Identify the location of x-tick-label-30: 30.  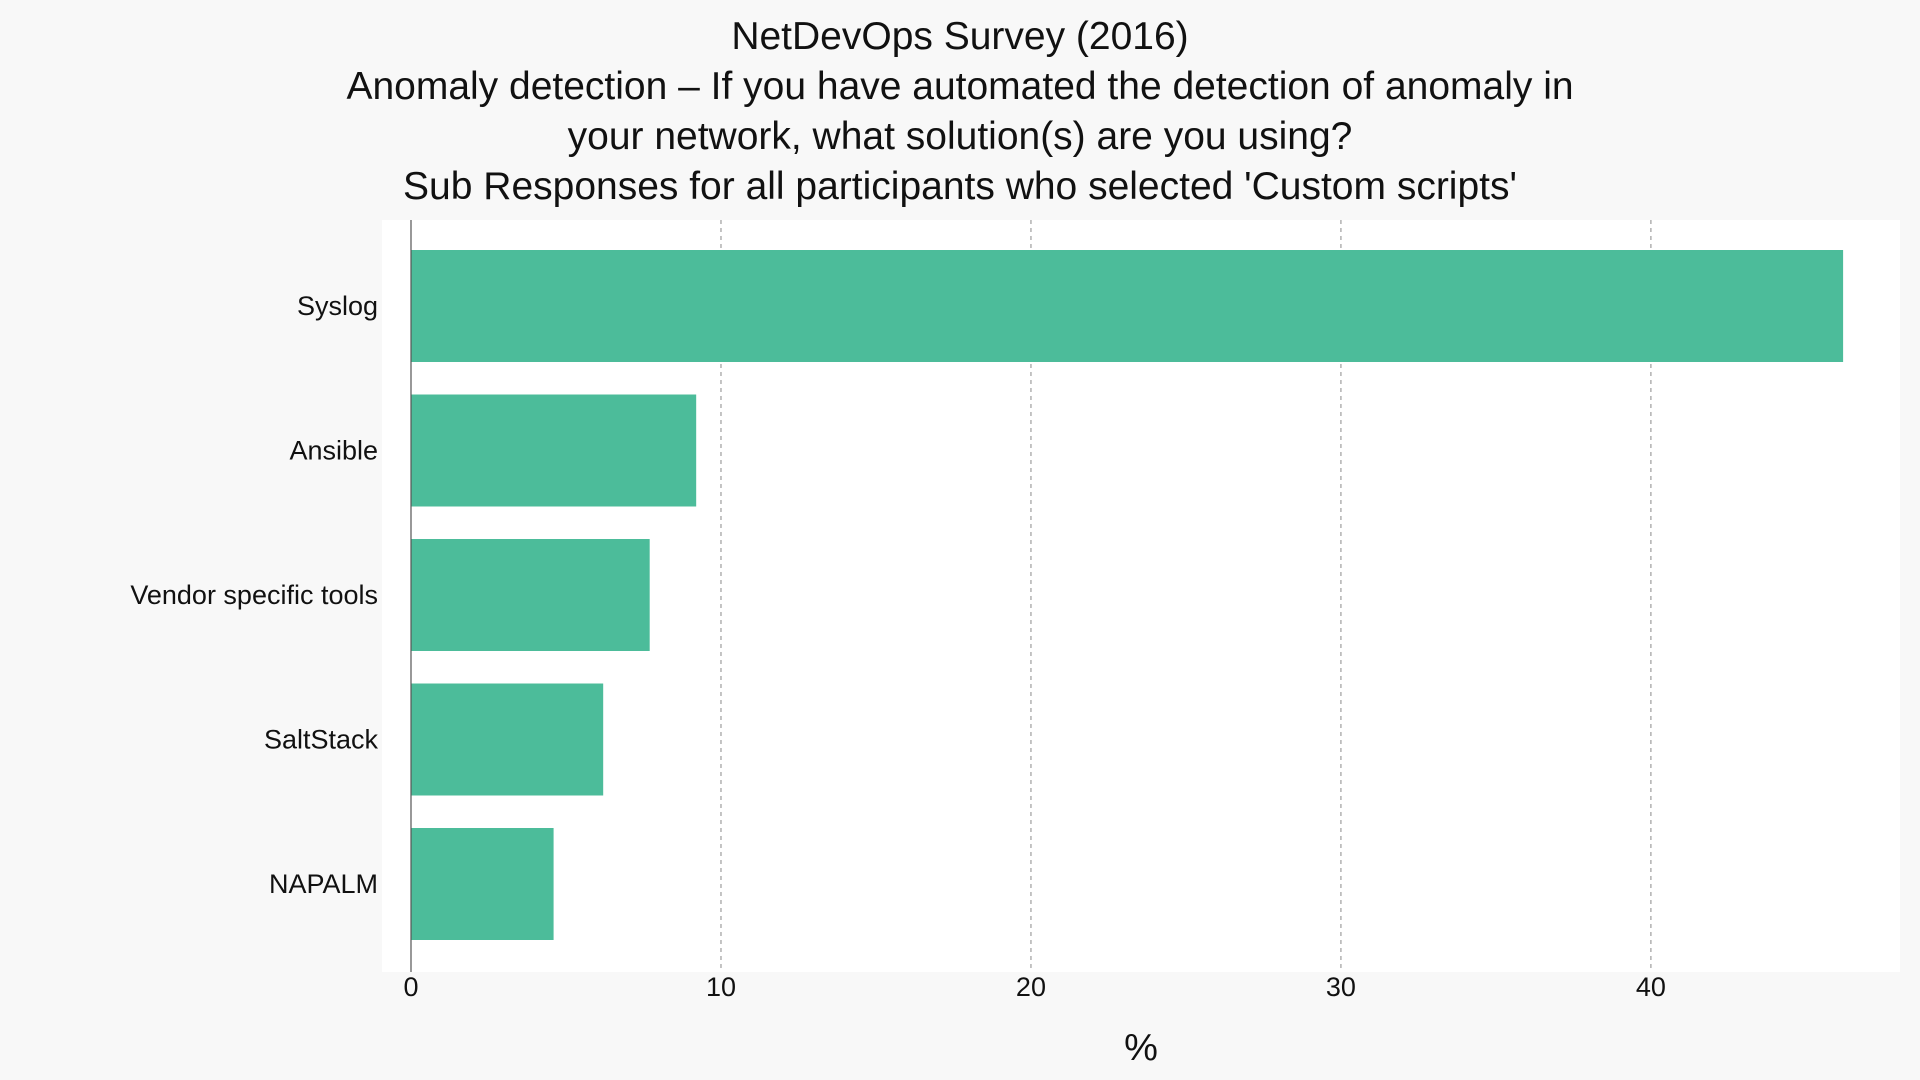
(1341, 987).